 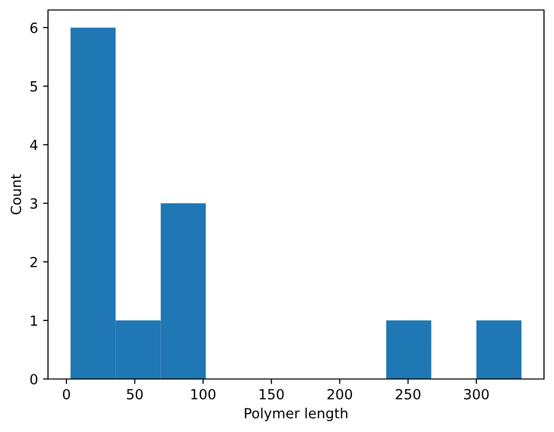 What do you see at coordinates (476, 394) in the screenshot?
I see `x-tick-label: 300` at bounding box center [476, 394].